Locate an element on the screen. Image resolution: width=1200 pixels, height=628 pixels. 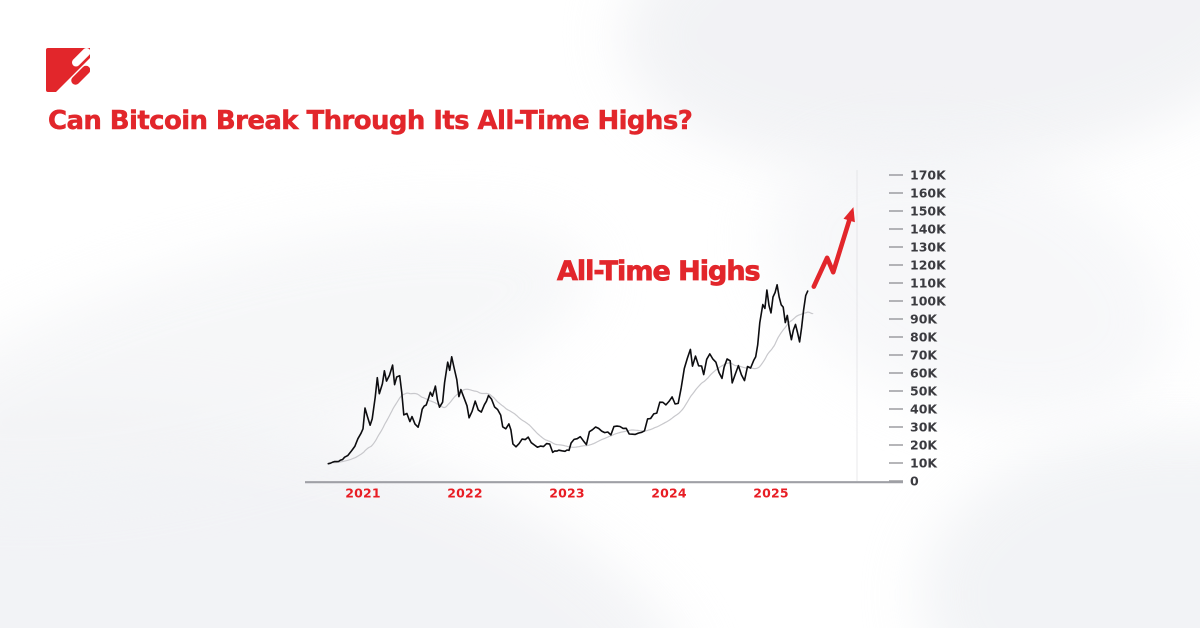
logo-slash-red is located at coordinates (80, 75).